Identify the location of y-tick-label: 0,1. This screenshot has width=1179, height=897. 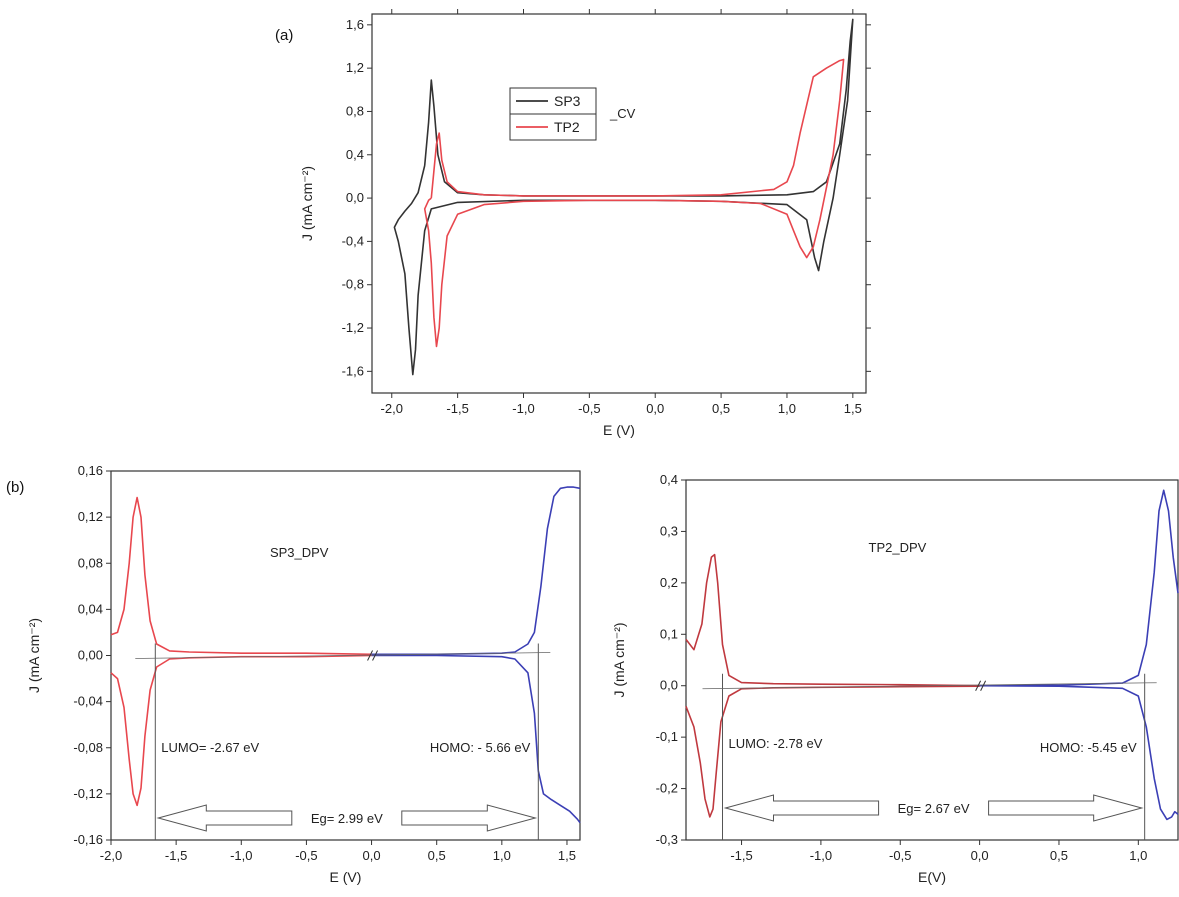
(669, 633).